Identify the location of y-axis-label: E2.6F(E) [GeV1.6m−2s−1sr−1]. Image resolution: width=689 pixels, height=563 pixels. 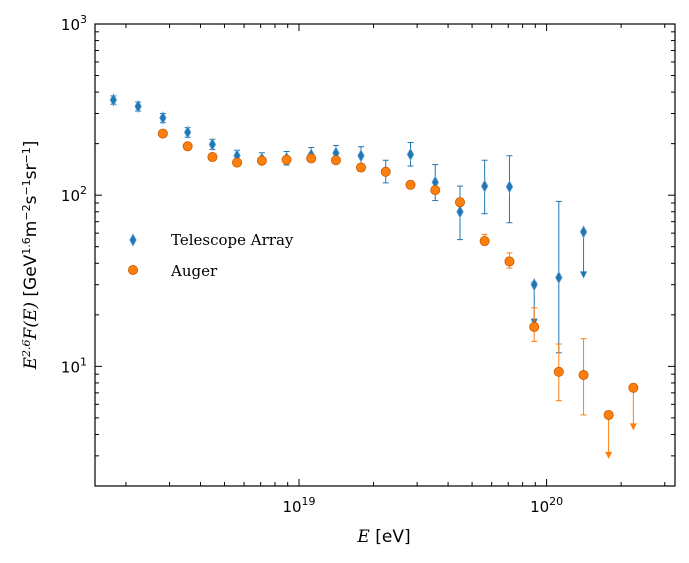
(30, 256).